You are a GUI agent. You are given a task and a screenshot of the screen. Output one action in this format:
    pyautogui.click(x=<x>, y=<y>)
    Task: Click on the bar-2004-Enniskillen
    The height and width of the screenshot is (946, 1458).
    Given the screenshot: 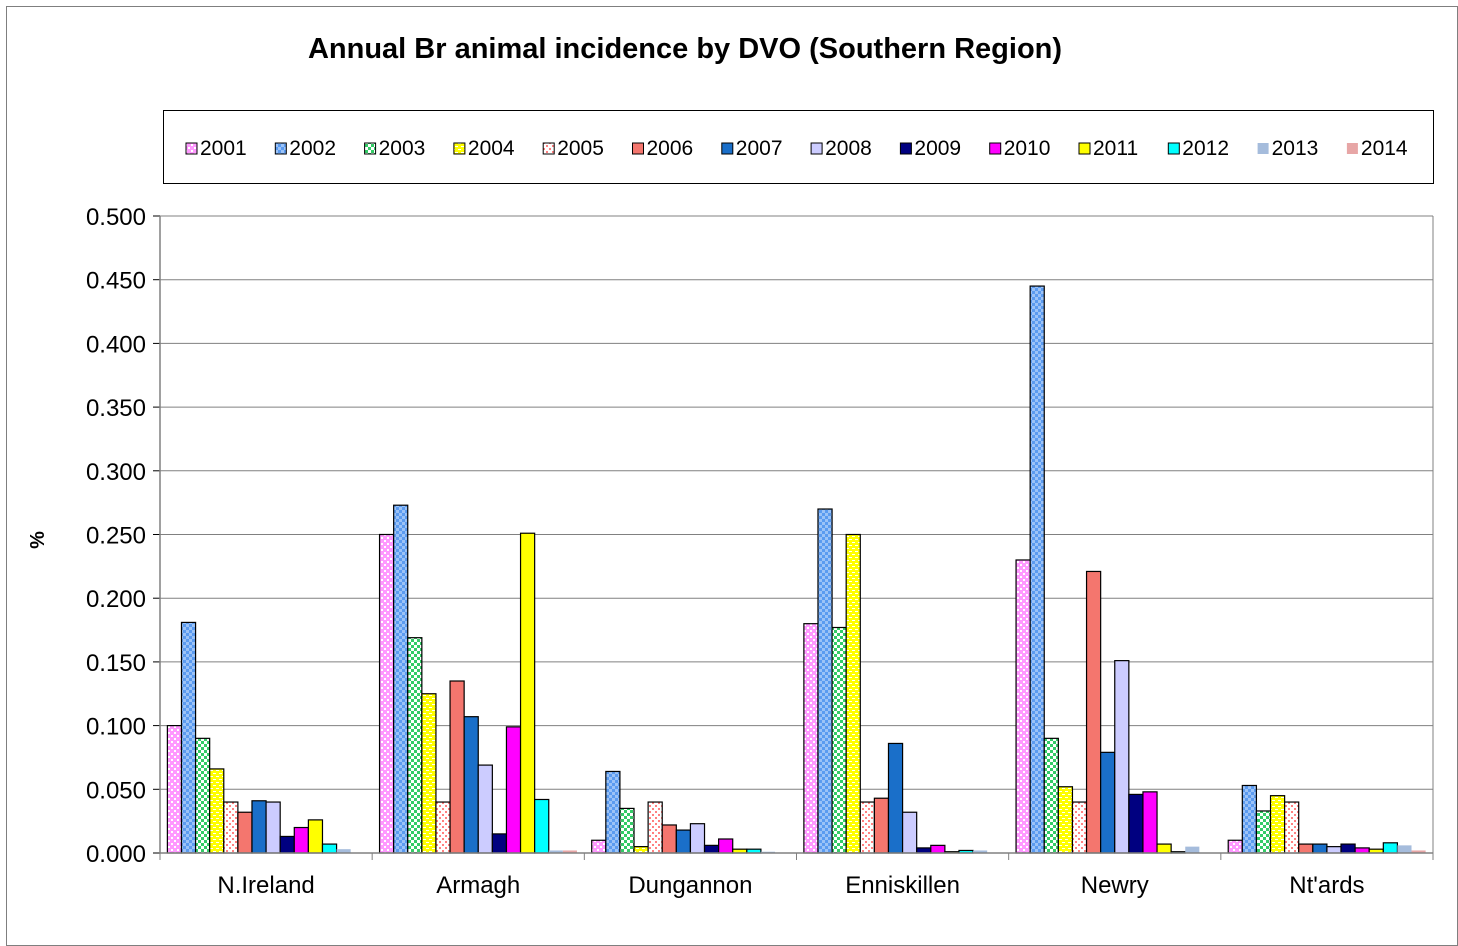 What is the action you would take?
    pyautogui.click(x=853, y=693)
    